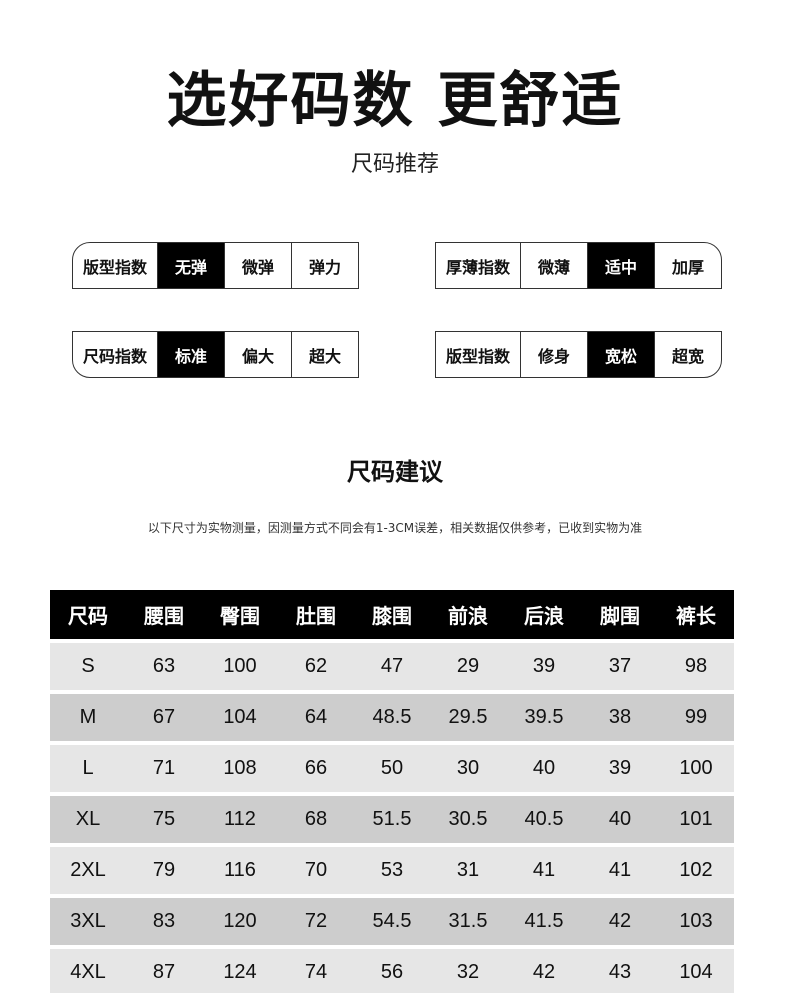 This screenshot has width=790, height=993. I want to click on table-cell: 41.5, so click(544, 921).